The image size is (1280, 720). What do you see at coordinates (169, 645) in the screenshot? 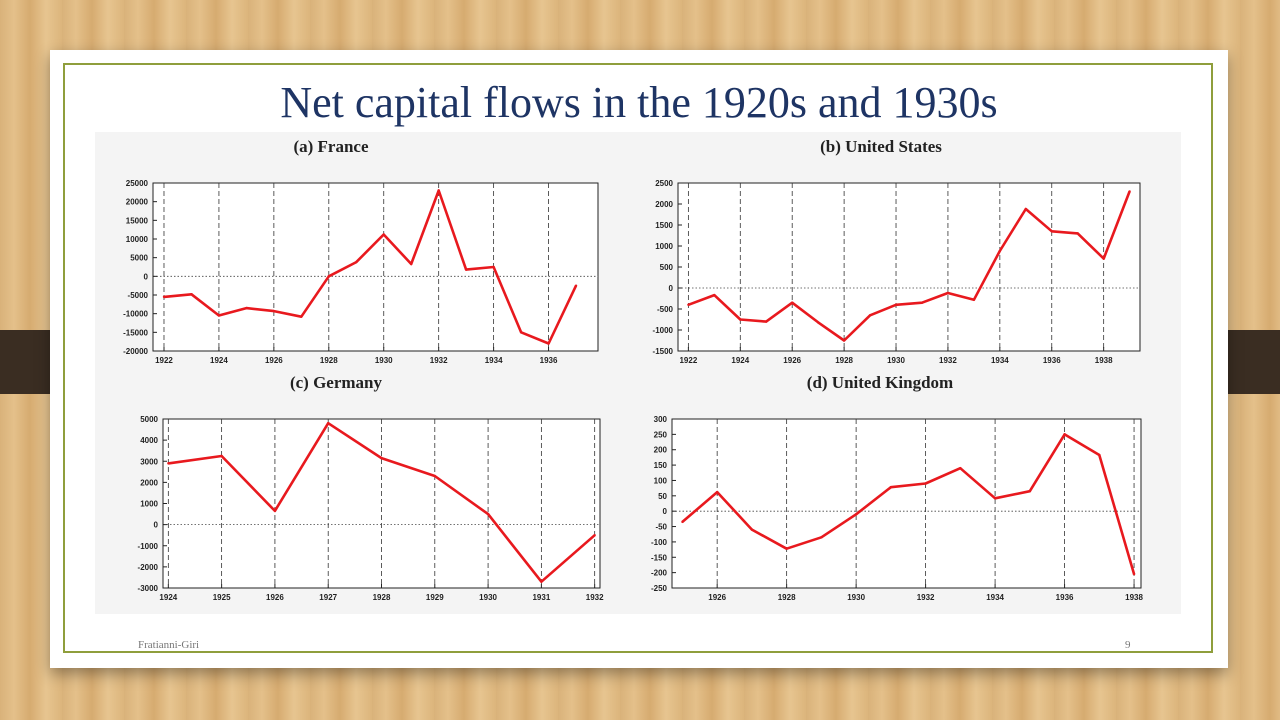
I see `footer-author: Fratianni-Giri` at bounding box center [169, 645].